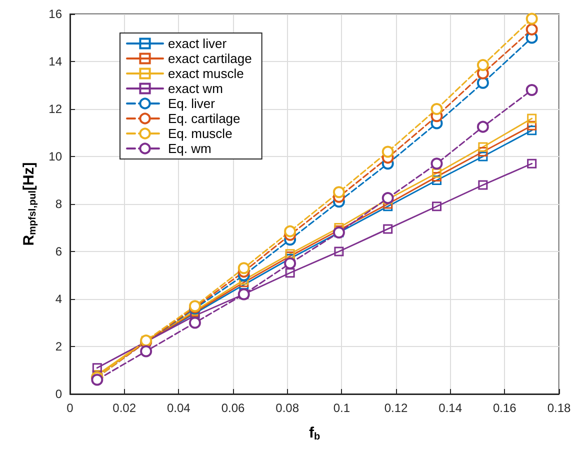  Describe the element at coordinates (504, 408) in the screenshot. I see `x-tick-label: 0.16` at that location.